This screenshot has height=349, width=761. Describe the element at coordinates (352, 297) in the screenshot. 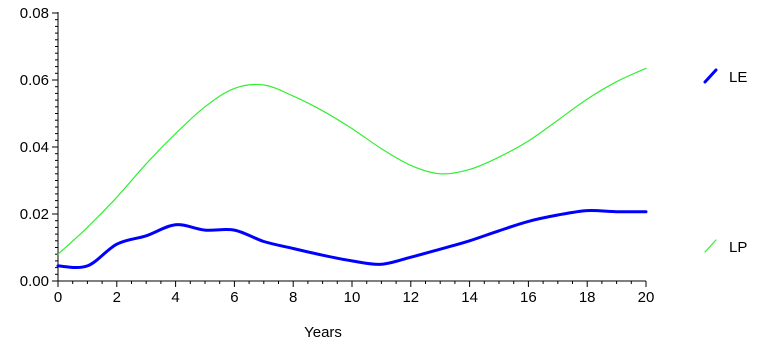

I see `x-tick-label: 10` at that location.